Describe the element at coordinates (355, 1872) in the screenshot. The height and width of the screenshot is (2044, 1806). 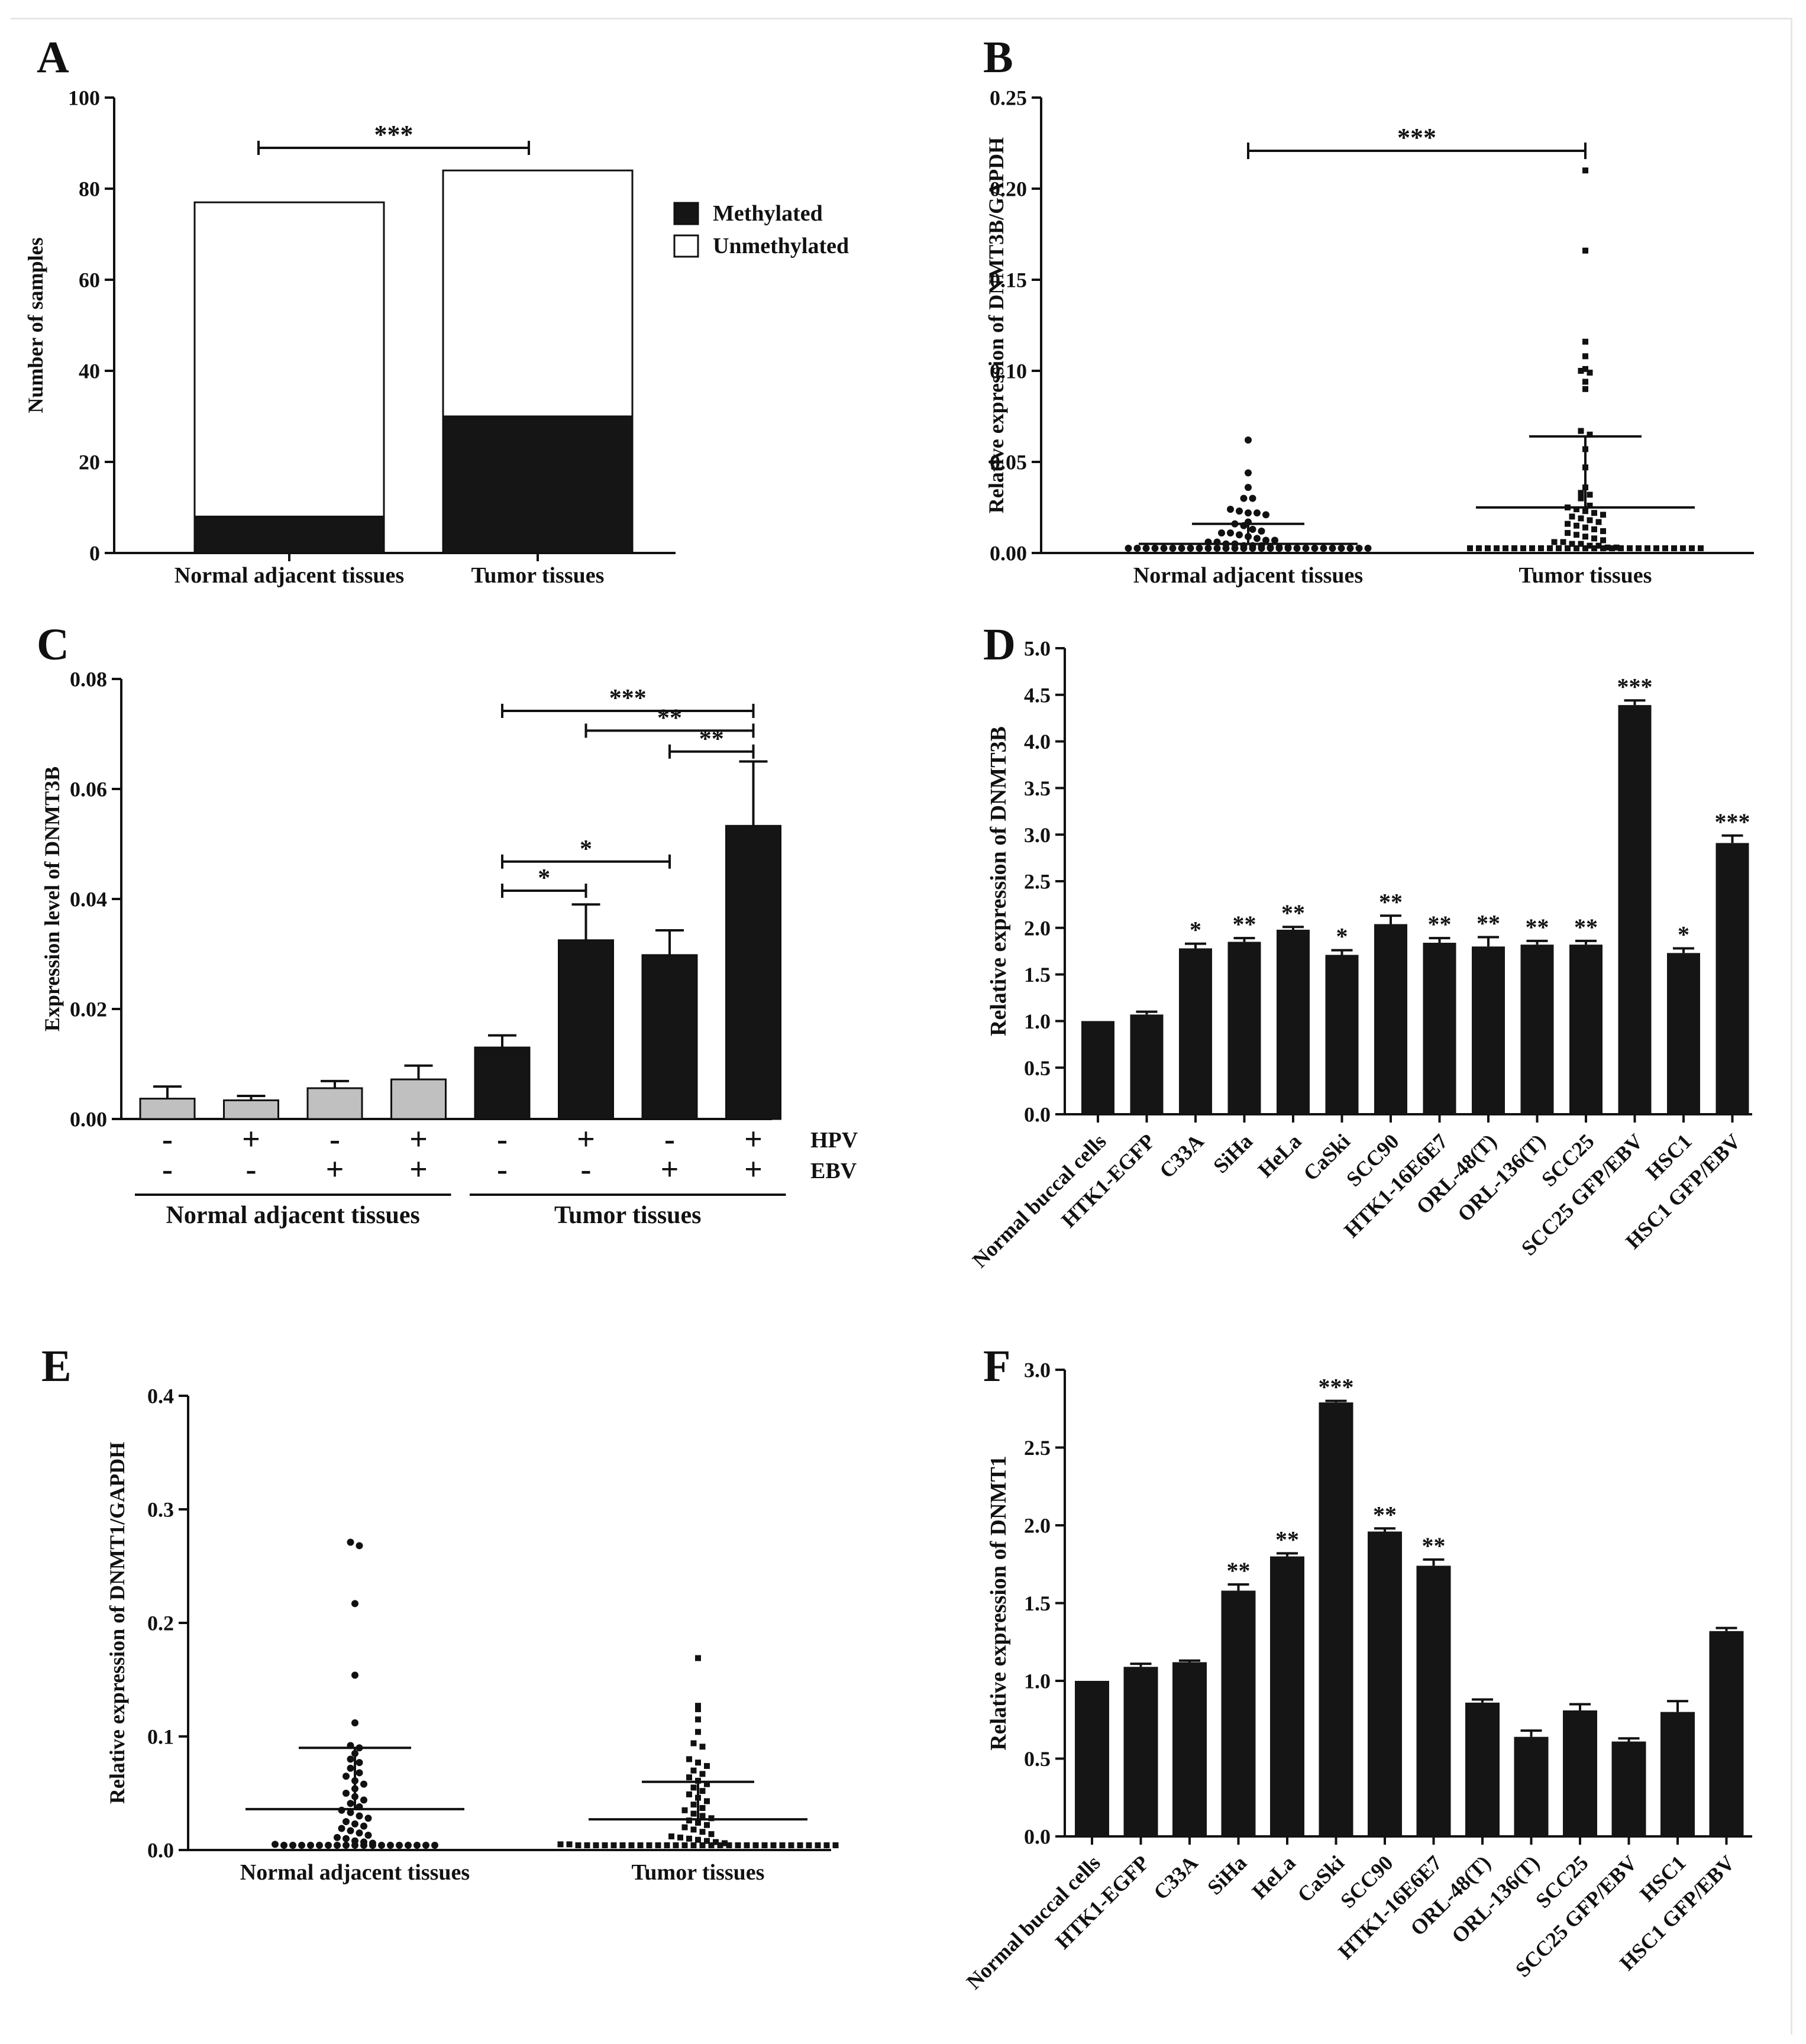
I see `x-category-label: Normal adjacent tissues` at that location.